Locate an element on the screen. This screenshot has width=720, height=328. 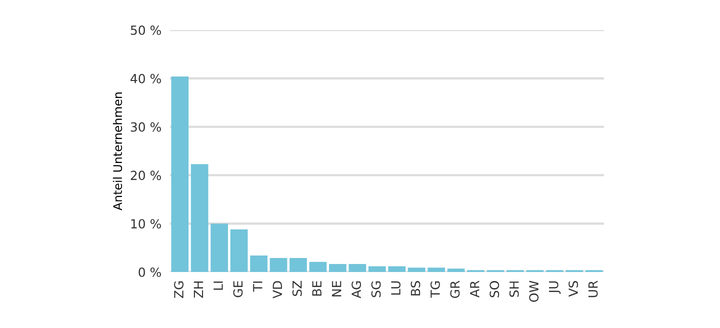
y-tick-label: 50 % is located at coordinates (145, 30).